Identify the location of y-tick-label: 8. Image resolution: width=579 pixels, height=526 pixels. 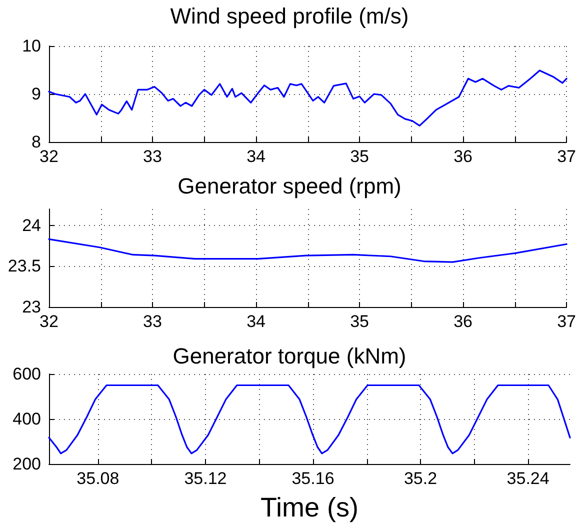
(36, 142).